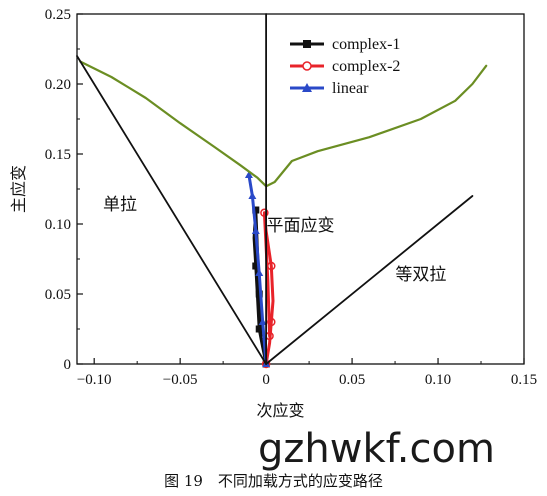  What do you see at coordinates (438, 380) in the screenshot?
I see `x-tick-label: 0.10` at bounding box center [438, 380].